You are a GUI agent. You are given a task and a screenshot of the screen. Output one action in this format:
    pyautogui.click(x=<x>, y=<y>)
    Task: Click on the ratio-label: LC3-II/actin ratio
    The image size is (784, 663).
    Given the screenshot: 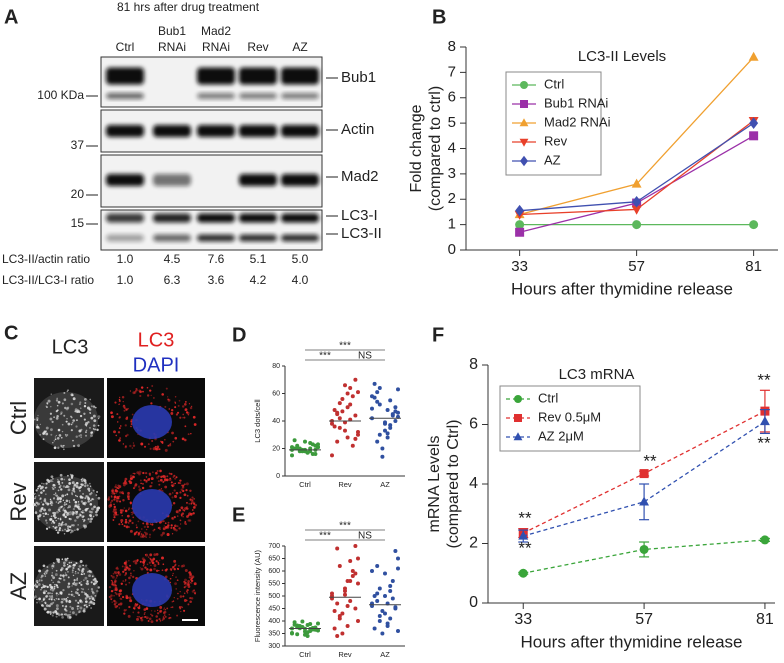 What is the action you would take?
    pyautogui.click(x=46, y=259)
    